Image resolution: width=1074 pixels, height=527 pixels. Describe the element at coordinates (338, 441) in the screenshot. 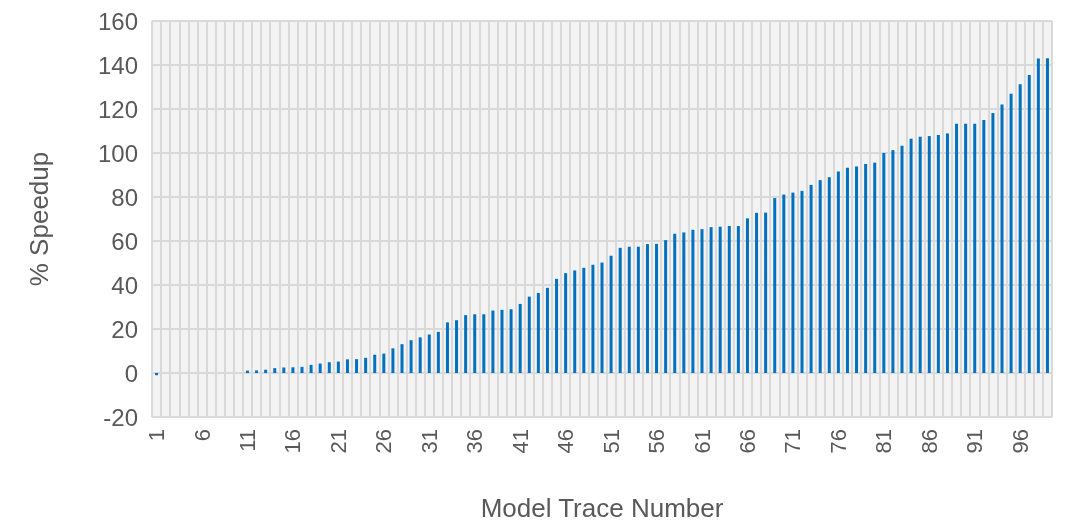

I see `x-tick-label: 21` at that location.